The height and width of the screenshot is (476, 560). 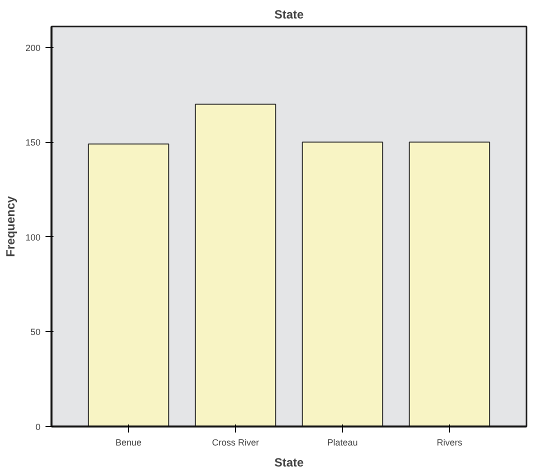 I want to click on y-tick-label: 100, so click(x=33, y=237).